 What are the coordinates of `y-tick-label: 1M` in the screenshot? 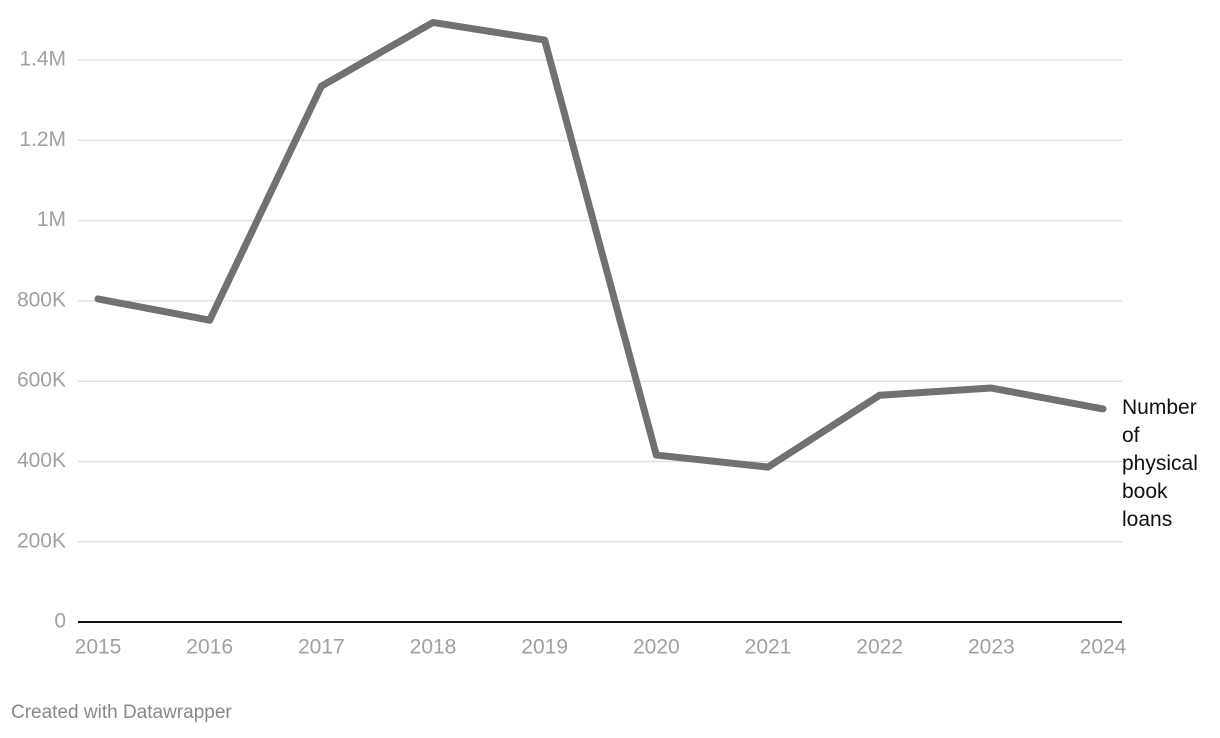 It's located at (51, 219).